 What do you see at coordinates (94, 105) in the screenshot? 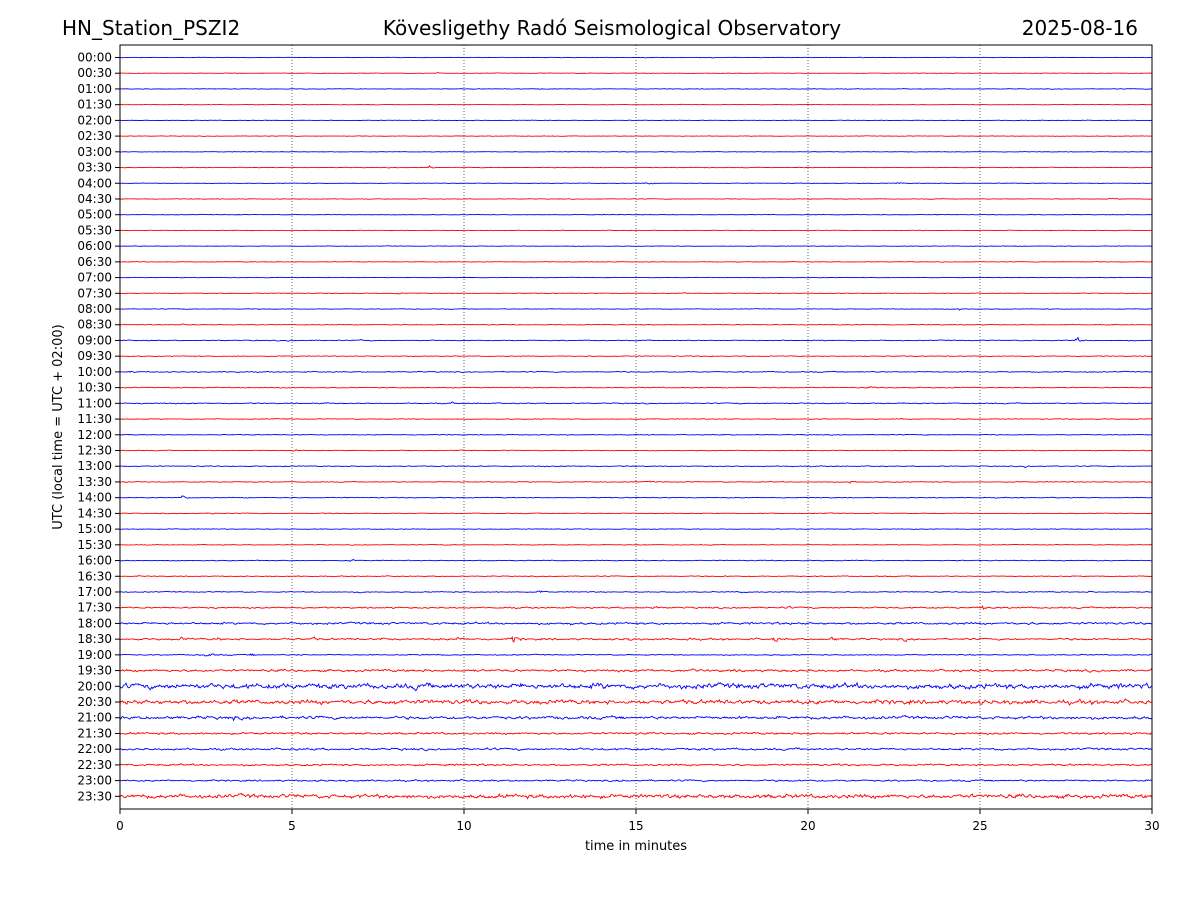
I see `y-tick-label: 01:30` at bounding box center [94, 105].